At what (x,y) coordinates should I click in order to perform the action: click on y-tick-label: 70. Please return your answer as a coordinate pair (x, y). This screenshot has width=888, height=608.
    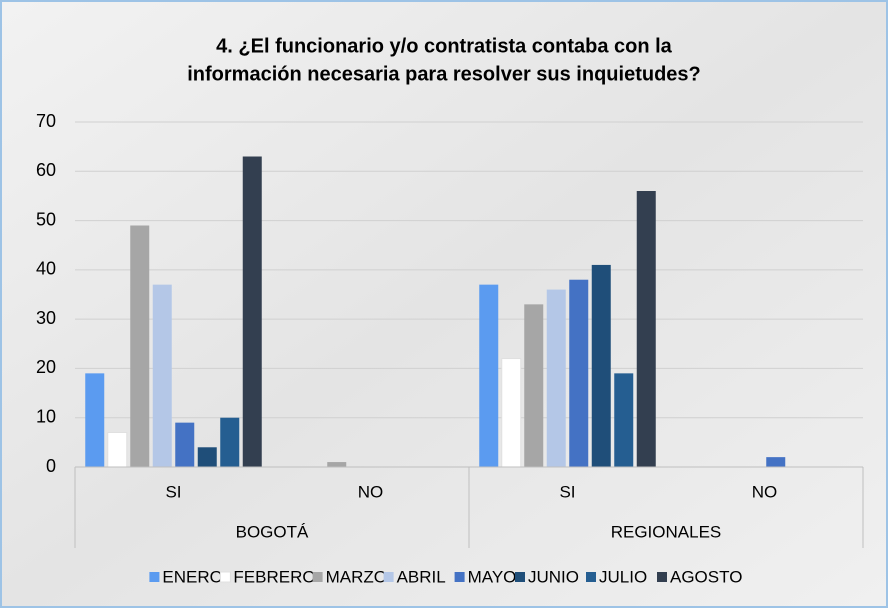
    Looking at the image, I should click on (46, 121).